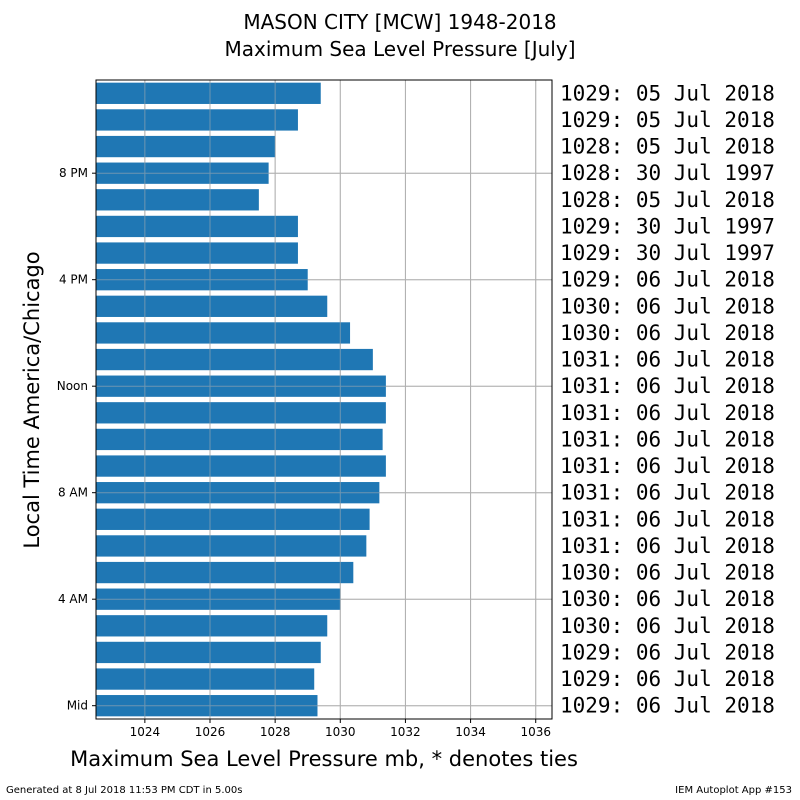  Describe the element at coordinates (76, 439) in the screenshot. I see `y-axis-ticks: Mid 4 AM 8 AM Noon 4 PM 8 PM` at that location.